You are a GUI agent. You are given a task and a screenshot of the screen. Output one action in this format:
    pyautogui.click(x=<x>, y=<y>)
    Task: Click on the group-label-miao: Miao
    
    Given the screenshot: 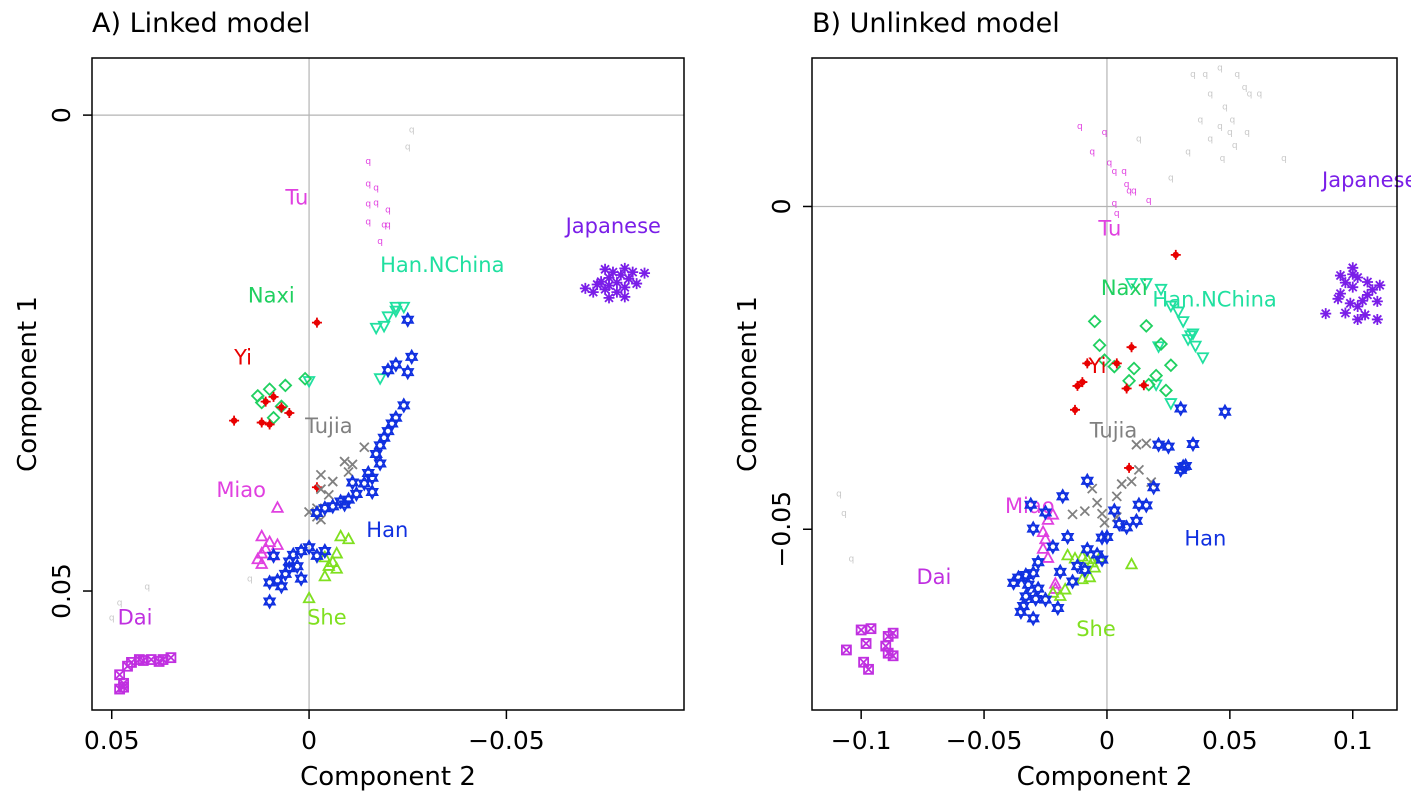 What is the action you would take?
    pyautogui.click(x=241, y=490)
    